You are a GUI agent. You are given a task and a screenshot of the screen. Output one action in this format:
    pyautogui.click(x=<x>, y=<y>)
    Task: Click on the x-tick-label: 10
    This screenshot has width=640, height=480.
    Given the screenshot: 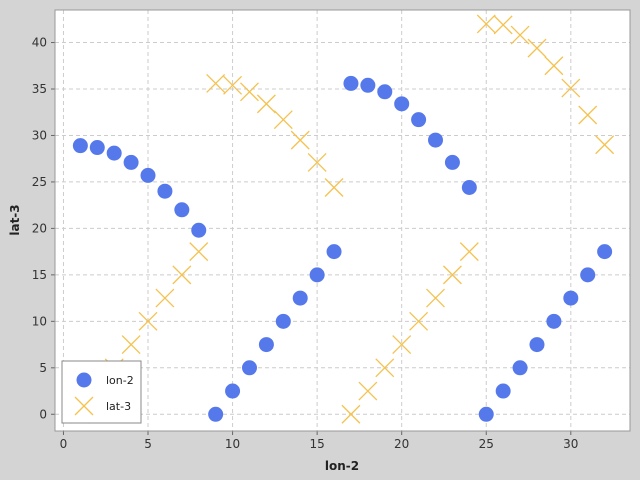 What is the action you would take?
    pyautogui.click(x=232, y=444)
    